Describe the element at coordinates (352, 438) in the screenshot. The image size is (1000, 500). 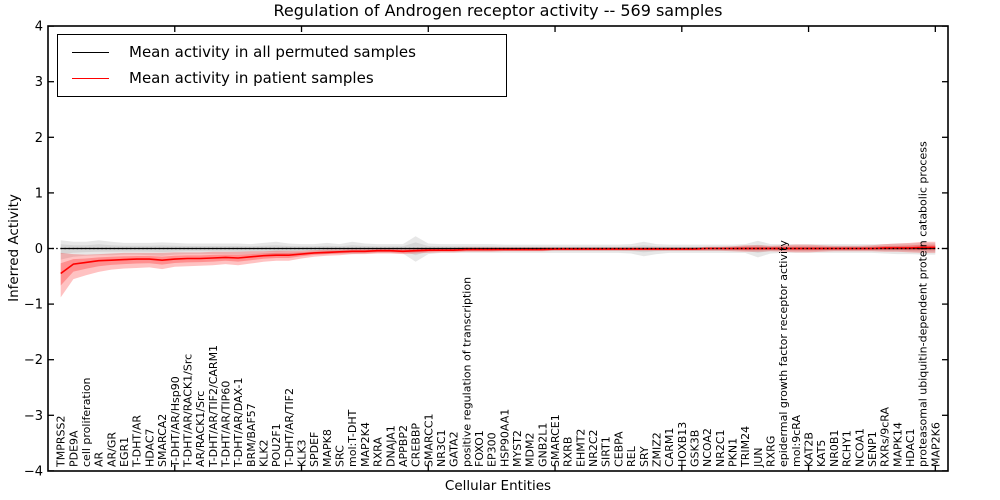
I see `x-category-label: mol:T-DHT` at that location.